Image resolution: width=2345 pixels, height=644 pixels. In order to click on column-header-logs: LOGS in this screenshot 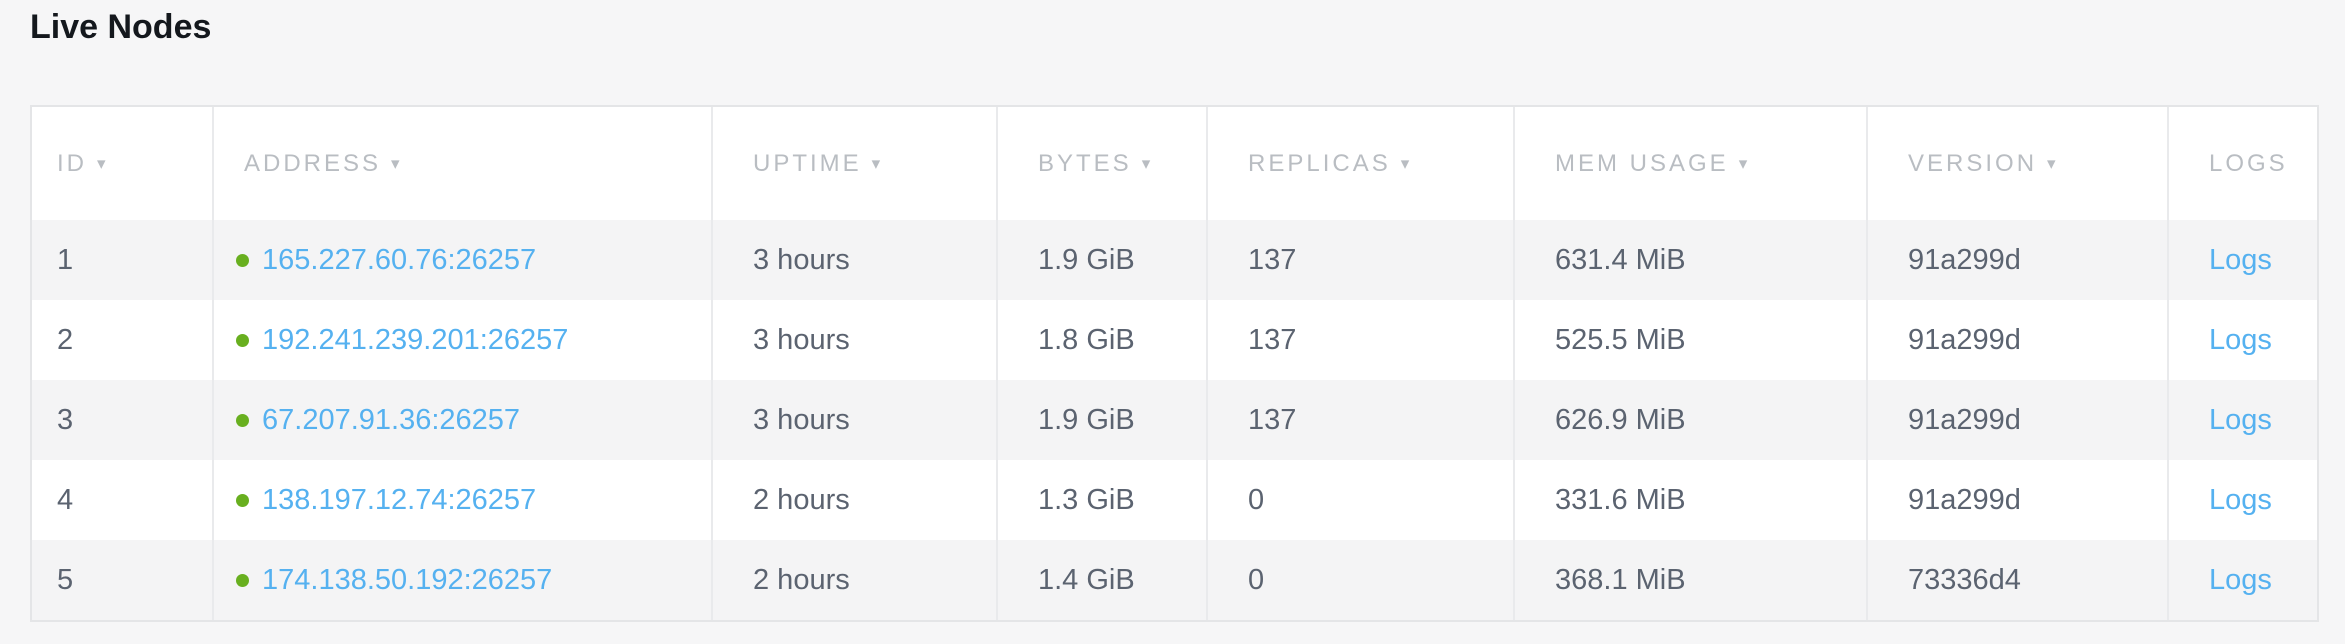, I will do `click(2242, 163)`.